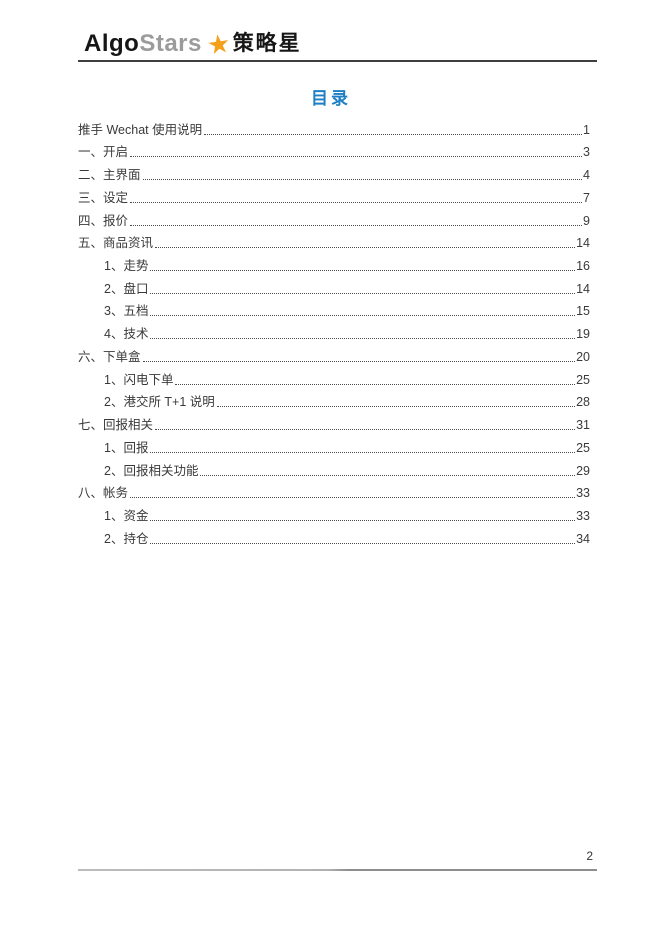 Image resolution: width=662 pixels, height=936 pixels. Describe the element at coordinates (583, 470) in the screenshot. I see `toc-entry-page: 29` at that location.